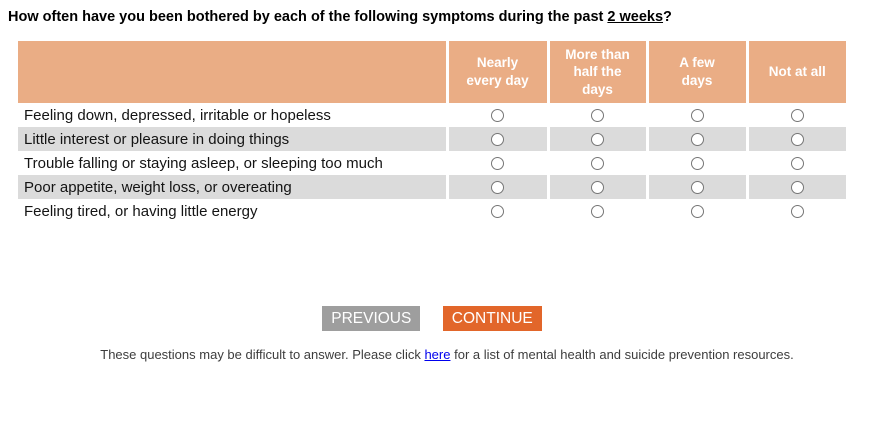 This screenshot has height=428, width=894. Describe the element at coordinates (232, 72) in the screenshot. I see `header-empty-cell` at that location.